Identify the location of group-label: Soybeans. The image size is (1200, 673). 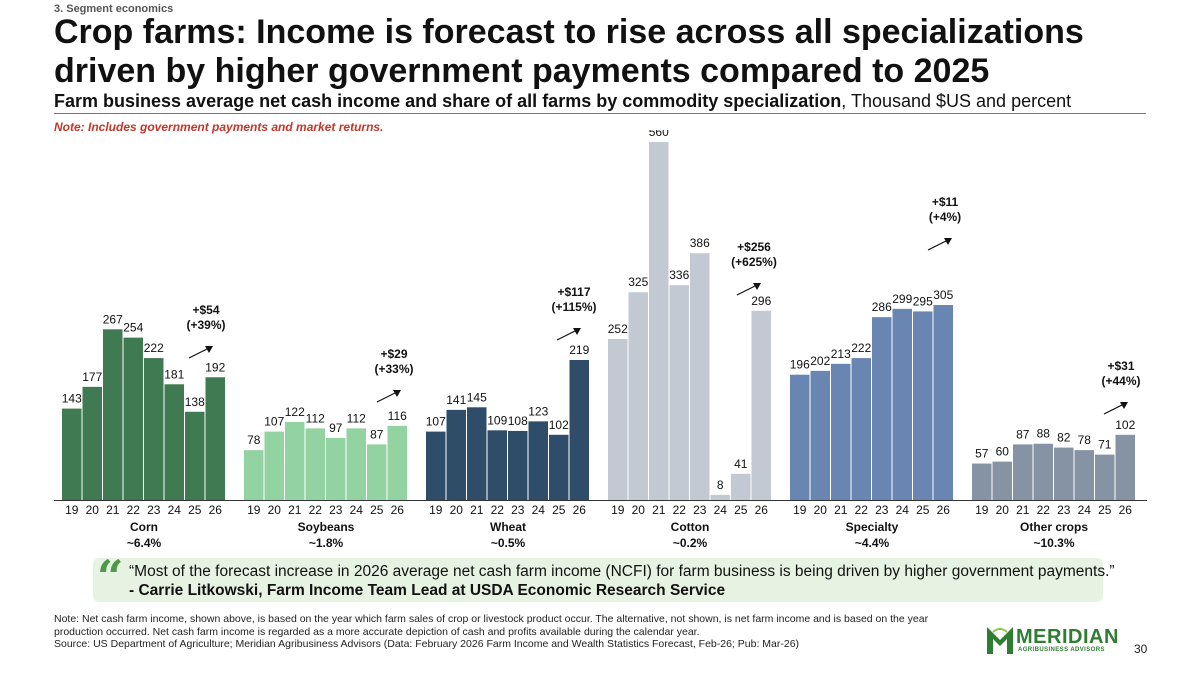
(326, 527).